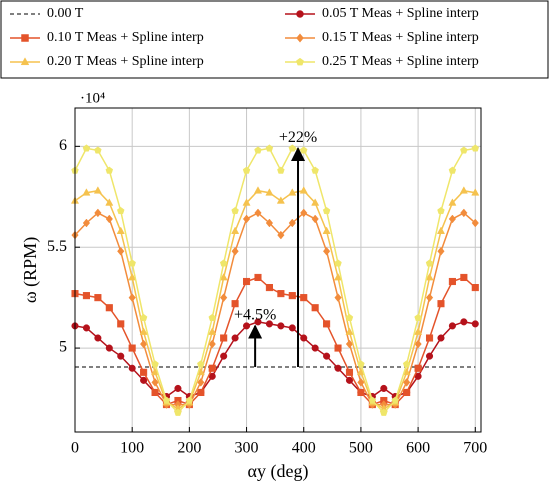 The height and width of the screenshot is (492, 550). Describe the element at coordinates (132, 448) in the screenshot. I see `x-tick-label: 100` at that location.